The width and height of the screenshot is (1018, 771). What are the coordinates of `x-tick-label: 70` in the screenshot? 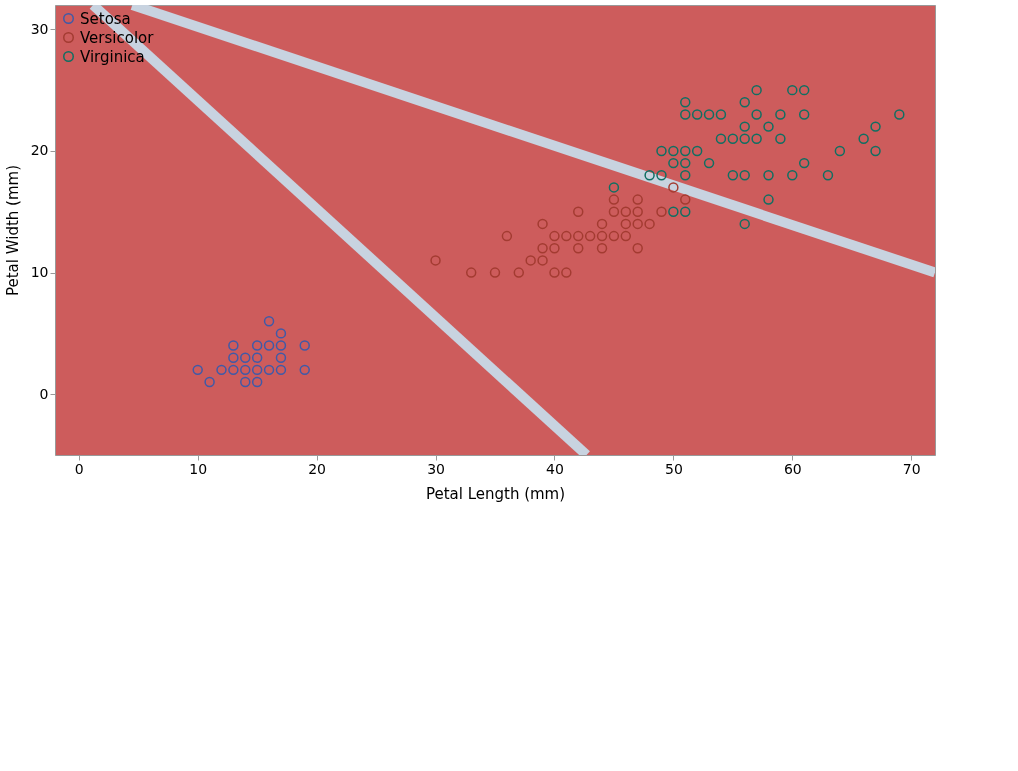 It's located at (911, 468).